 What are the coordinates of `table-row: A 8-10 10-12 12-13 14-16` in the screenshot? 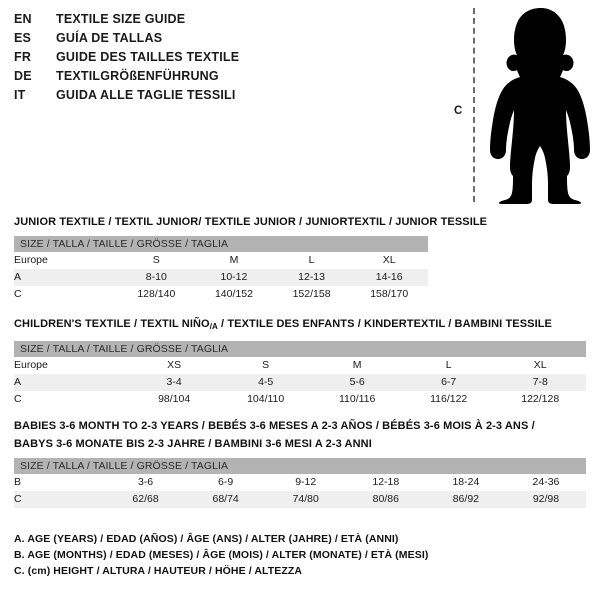 It's located at (221, 277).